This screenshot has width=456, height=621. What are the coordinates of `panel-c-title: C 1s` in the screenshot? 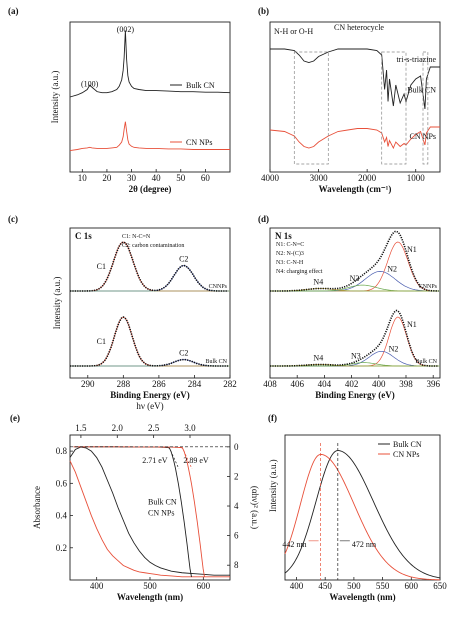 It's located at (83, 236).